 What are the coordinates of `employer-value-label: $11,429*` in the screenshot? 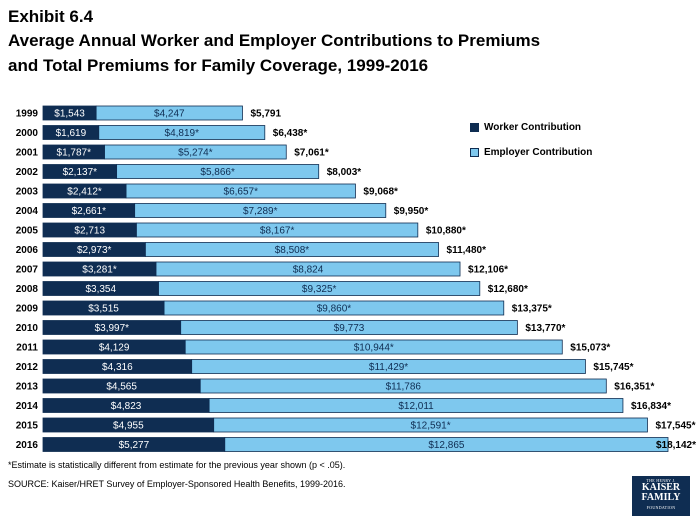 It's located at (388, 367).